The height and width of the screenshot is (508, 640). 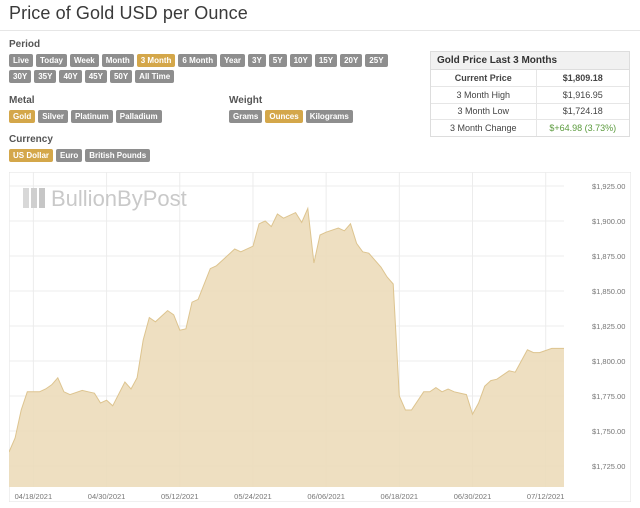 What do you see at coordinates (84, 60) in the screenshot?
I see `period-button-week: Week` at bounding box center [84, 60].